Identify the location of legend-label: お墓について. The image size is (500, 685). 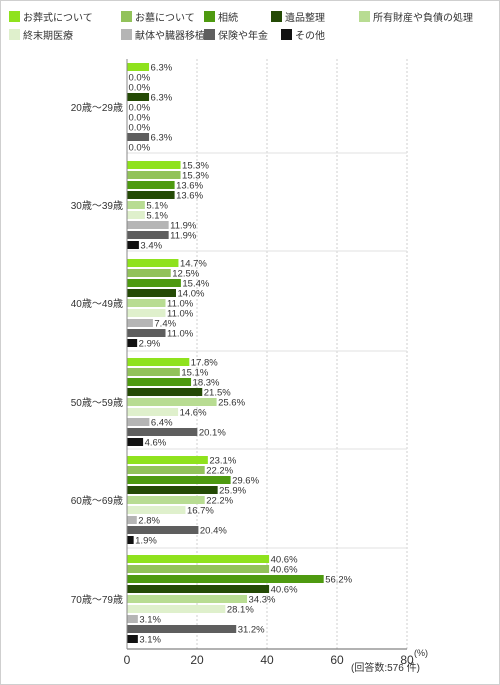
(165, 18).